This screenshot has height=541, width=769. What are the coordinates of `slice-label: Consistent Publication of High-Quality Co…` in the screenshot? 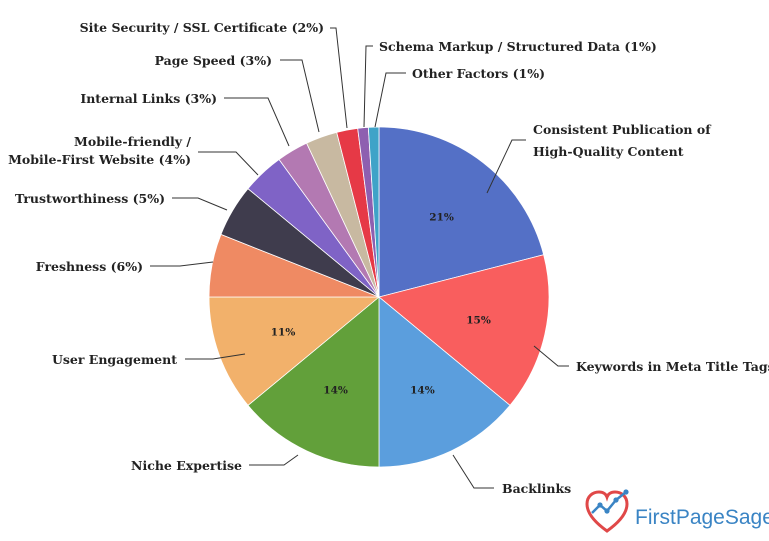 It's located at (622, 140).